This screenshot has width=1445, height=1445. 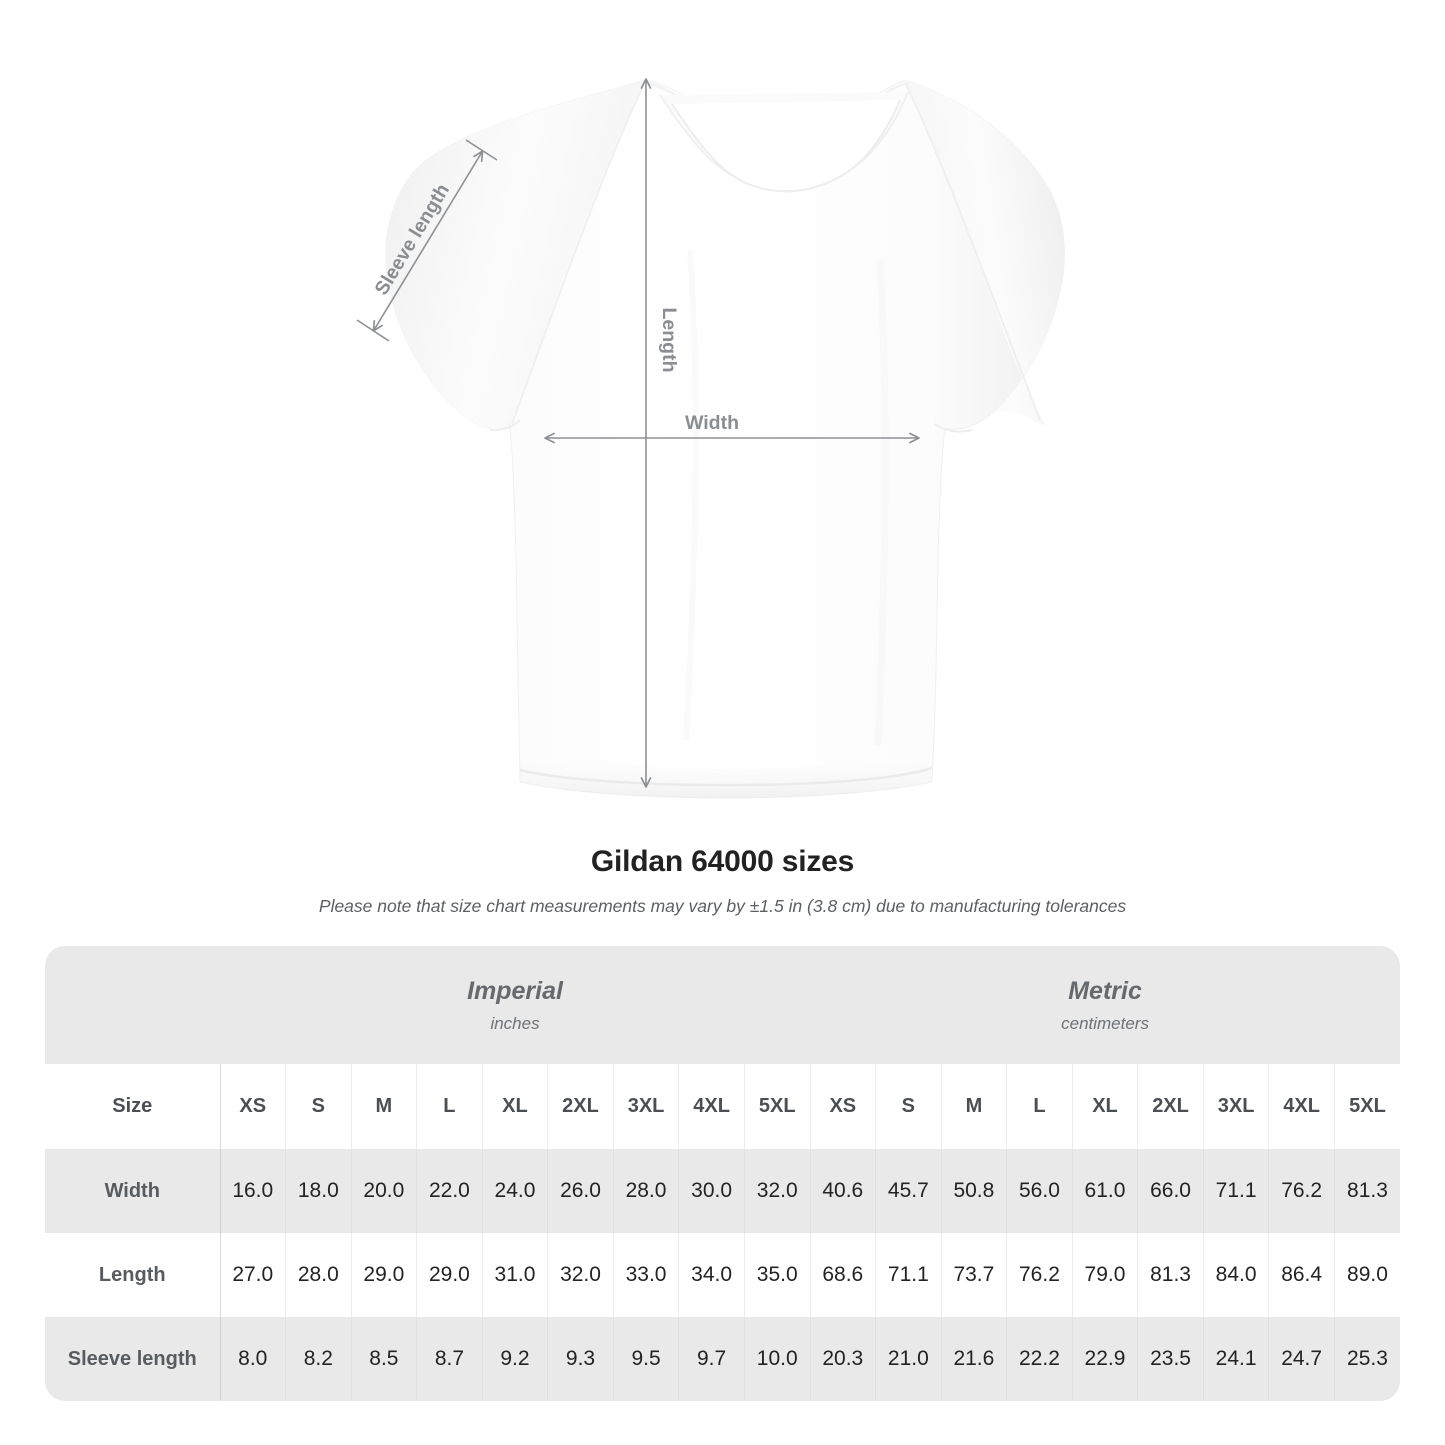 I want to click on measurement-cell: 30.0, so click(x=711, y=1191).